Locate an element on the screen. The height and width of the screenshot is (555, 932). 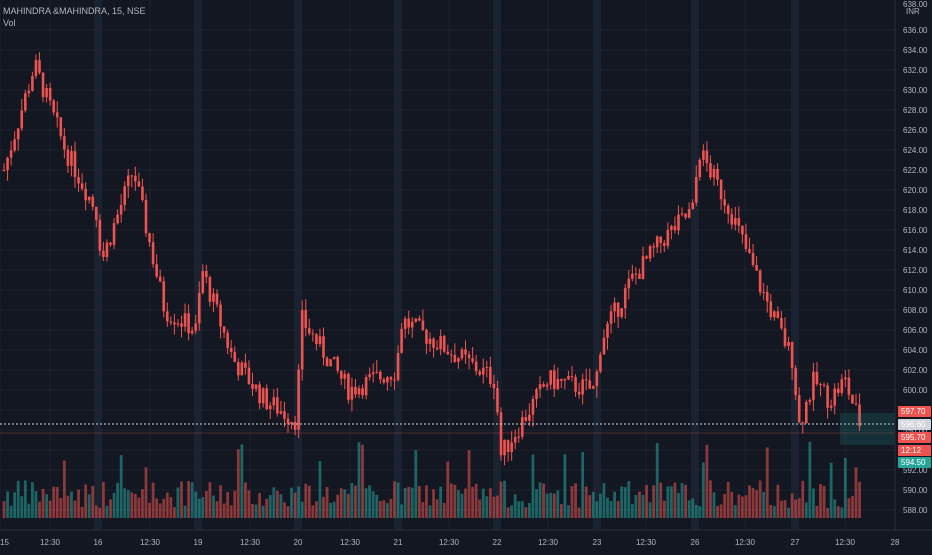
price-tick-label: 608.00 is located at coordinates (915, 310).